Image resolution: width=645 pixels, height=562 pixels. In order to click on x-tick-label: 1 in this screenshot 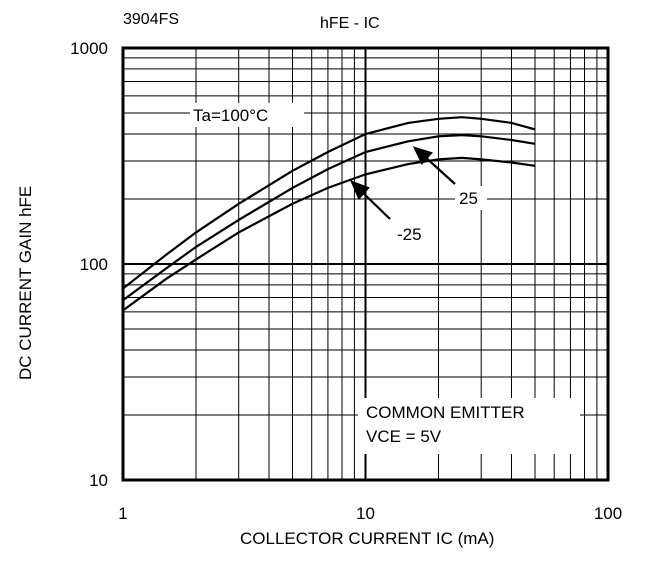, I will do `click(122, 513)`.